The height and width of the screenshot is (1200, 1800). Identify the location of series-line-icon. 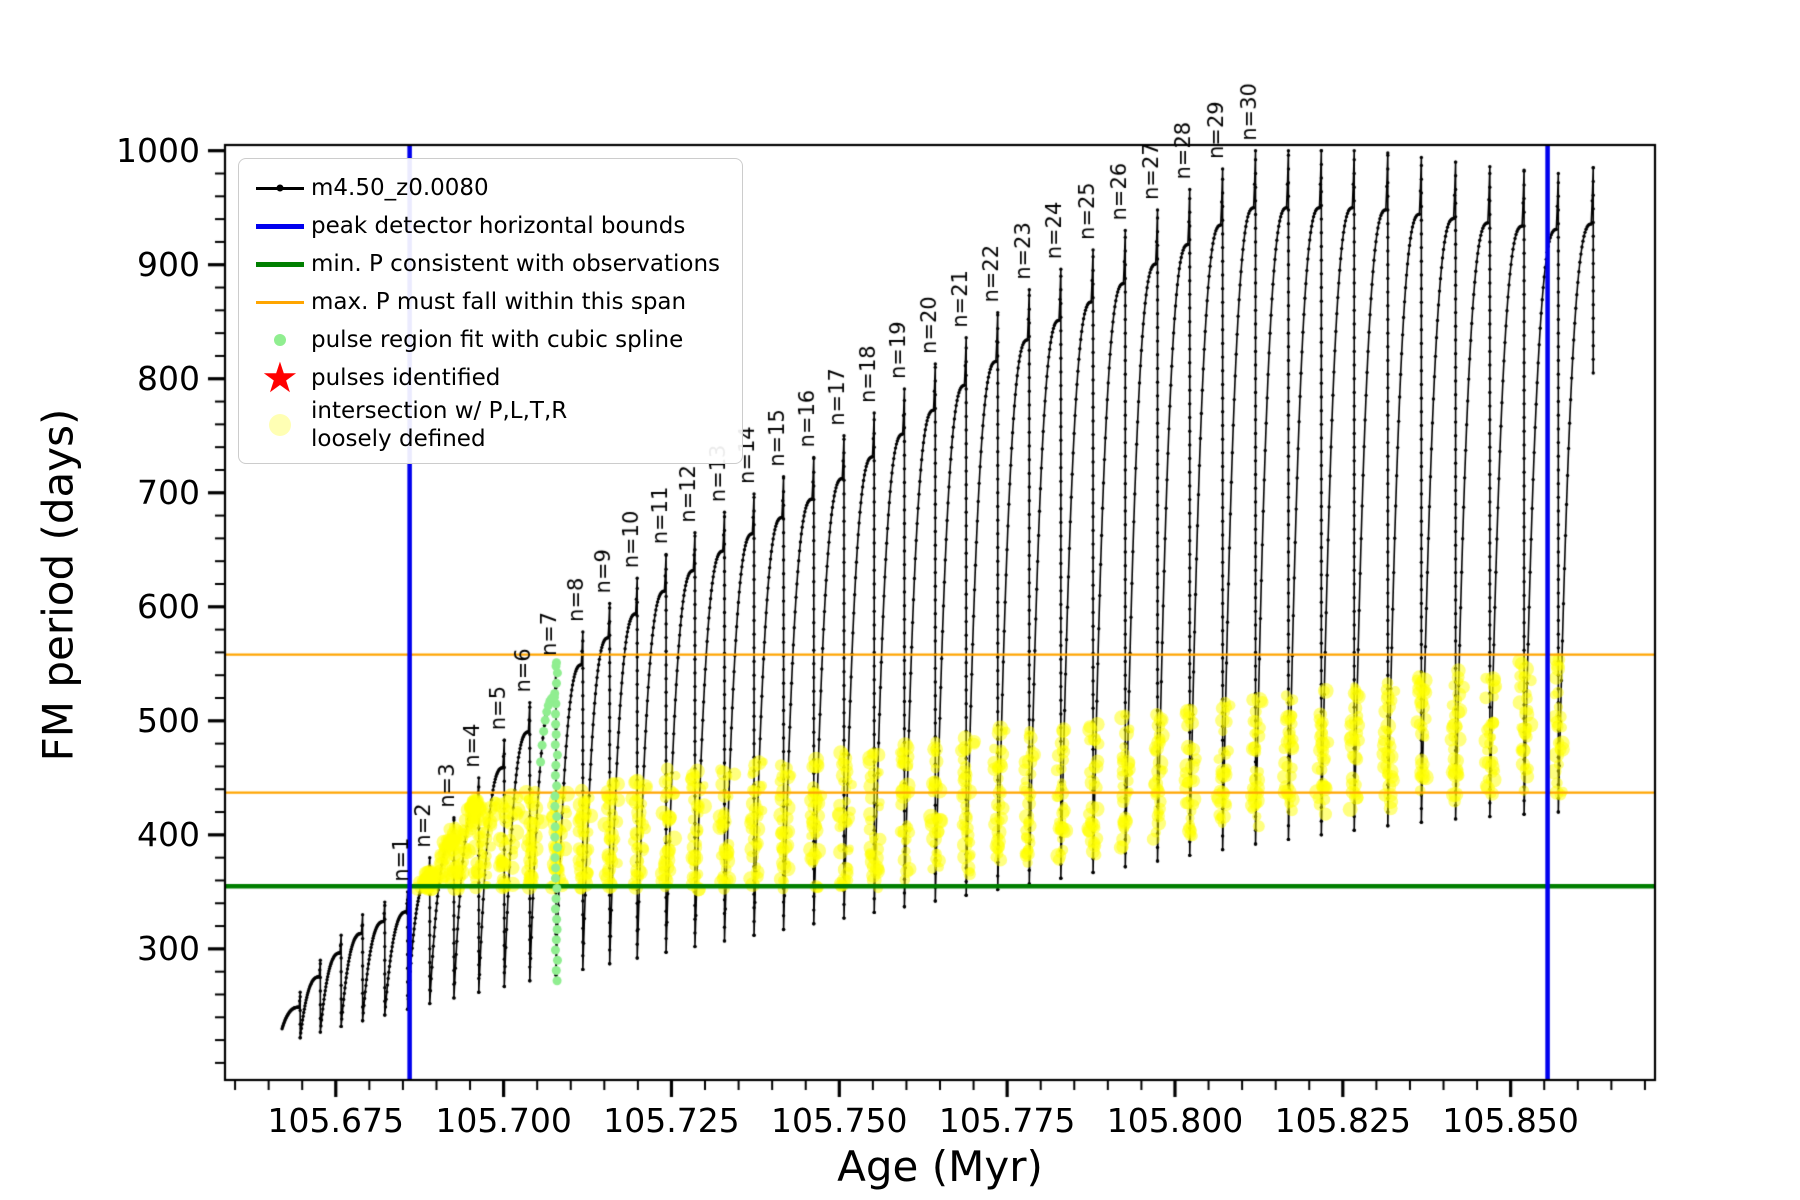
(280, 188).